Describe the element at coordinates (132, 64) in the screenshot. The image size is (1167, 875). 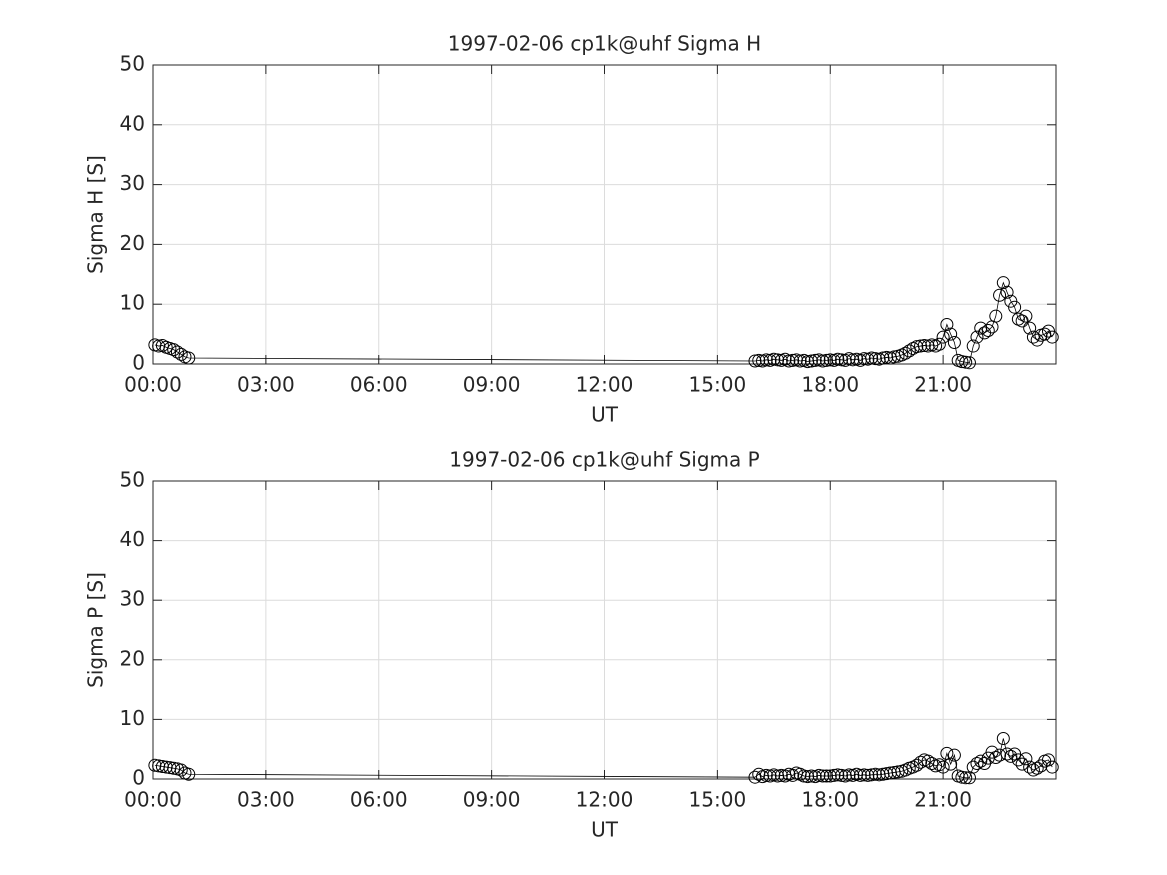
I see `y-tick-label: 50` at that location.